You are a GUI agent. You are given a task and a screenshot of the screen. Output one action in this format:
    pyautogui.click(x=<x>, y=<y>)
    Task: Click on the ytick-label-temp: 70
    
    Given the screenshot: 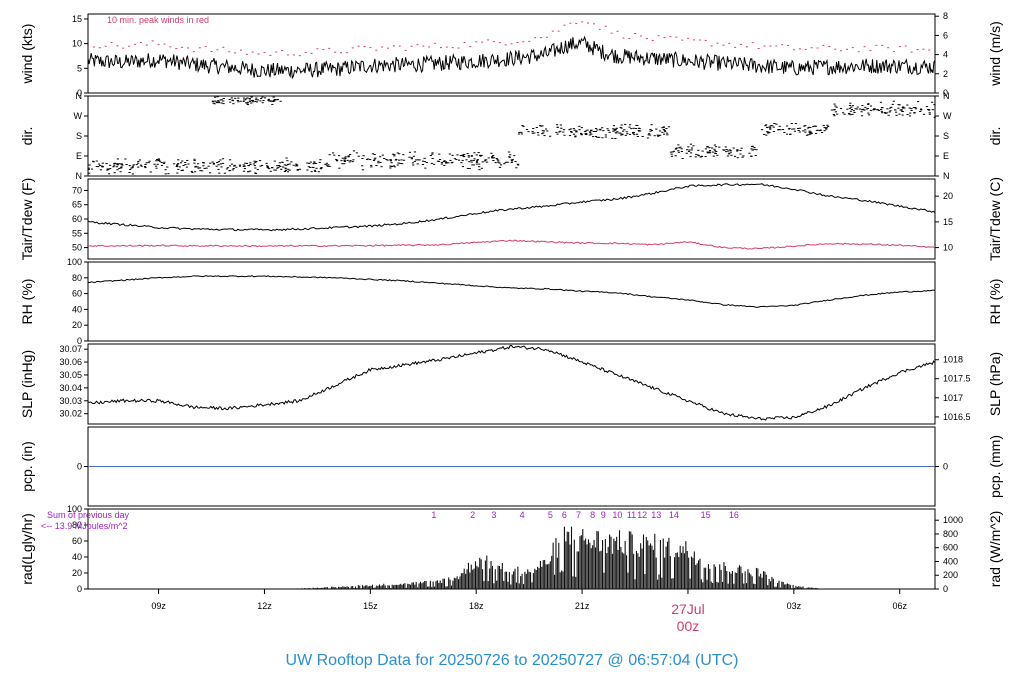 What is the action you would take?
    pyautogui.click(x=77, y=190)
    